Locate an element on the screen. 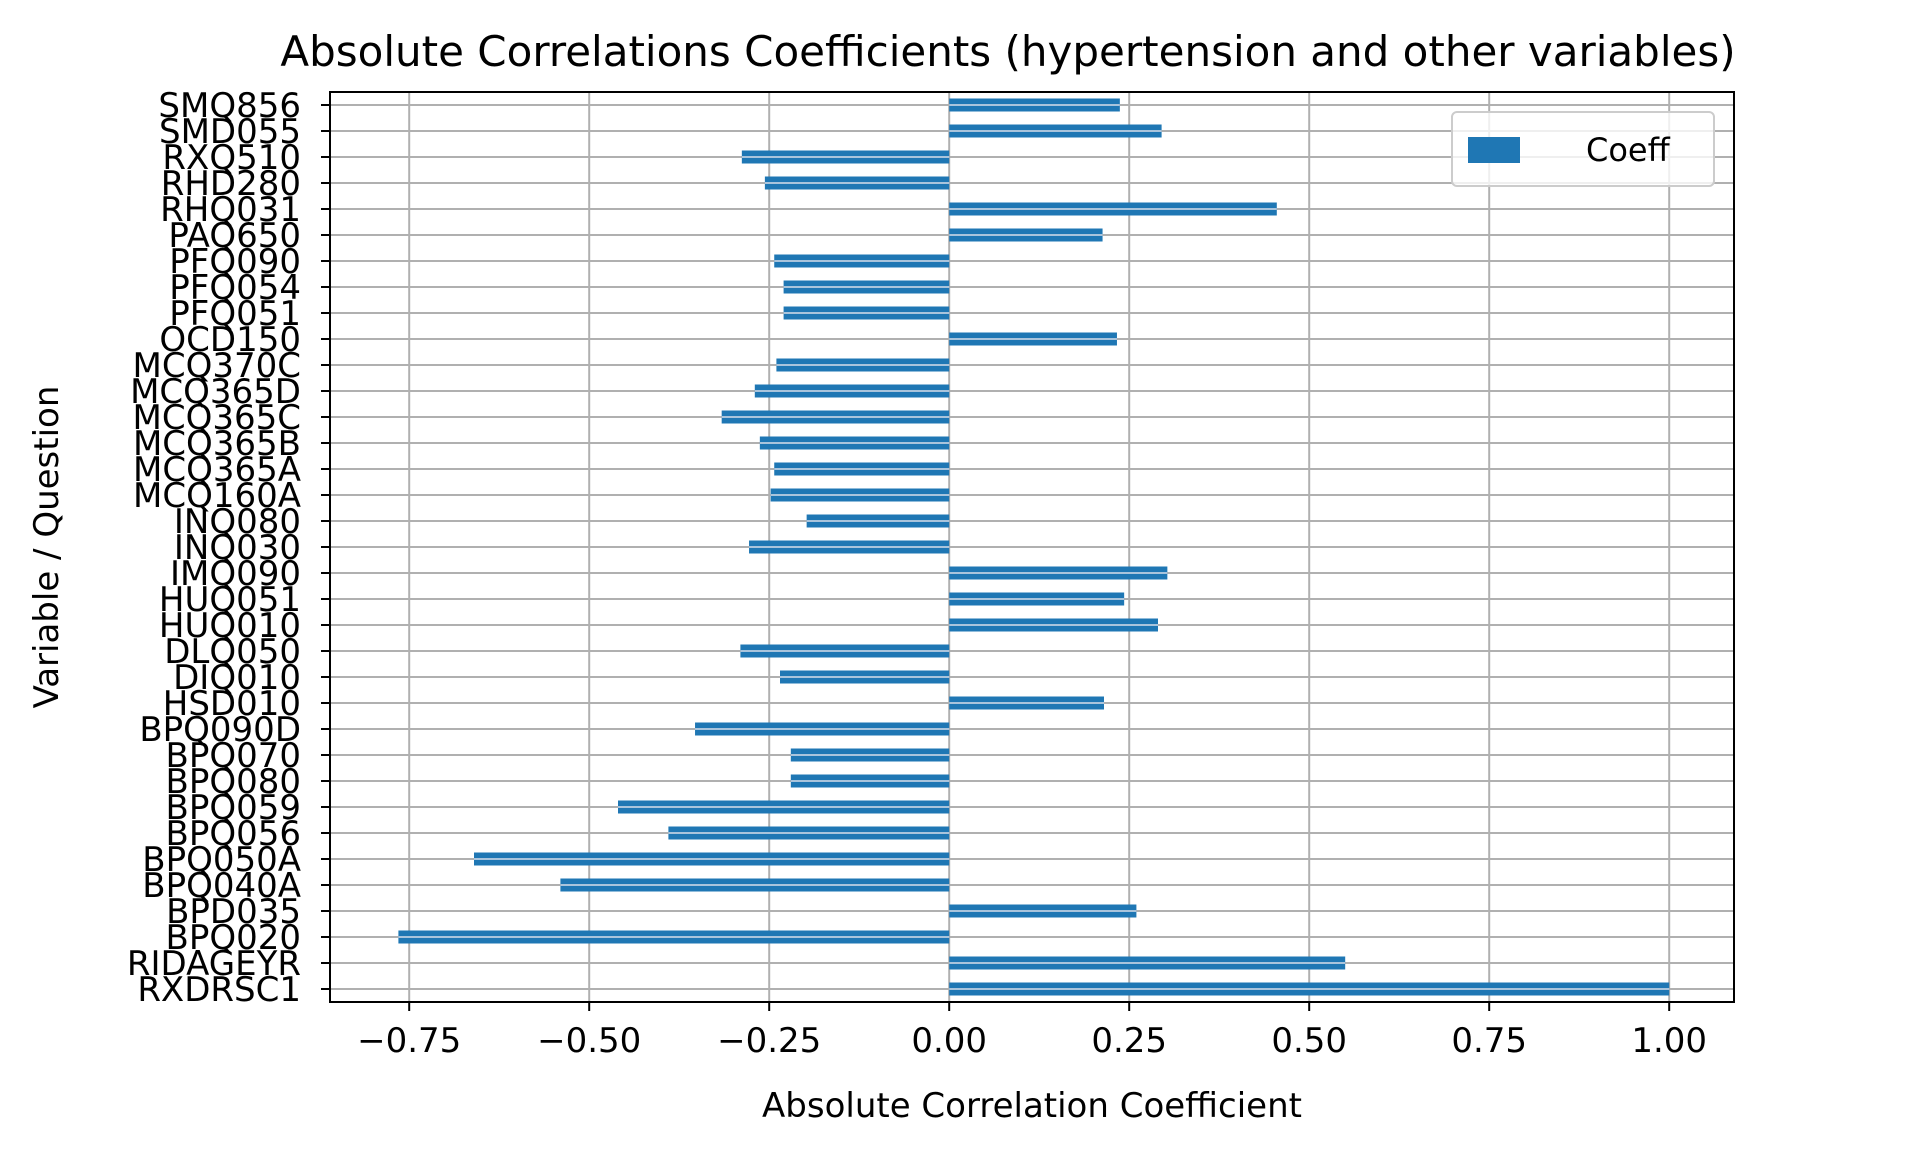 The image size is (1926, 1154). y-tick-label-BPD035: BPD035 is located at coordinates (233, 912).